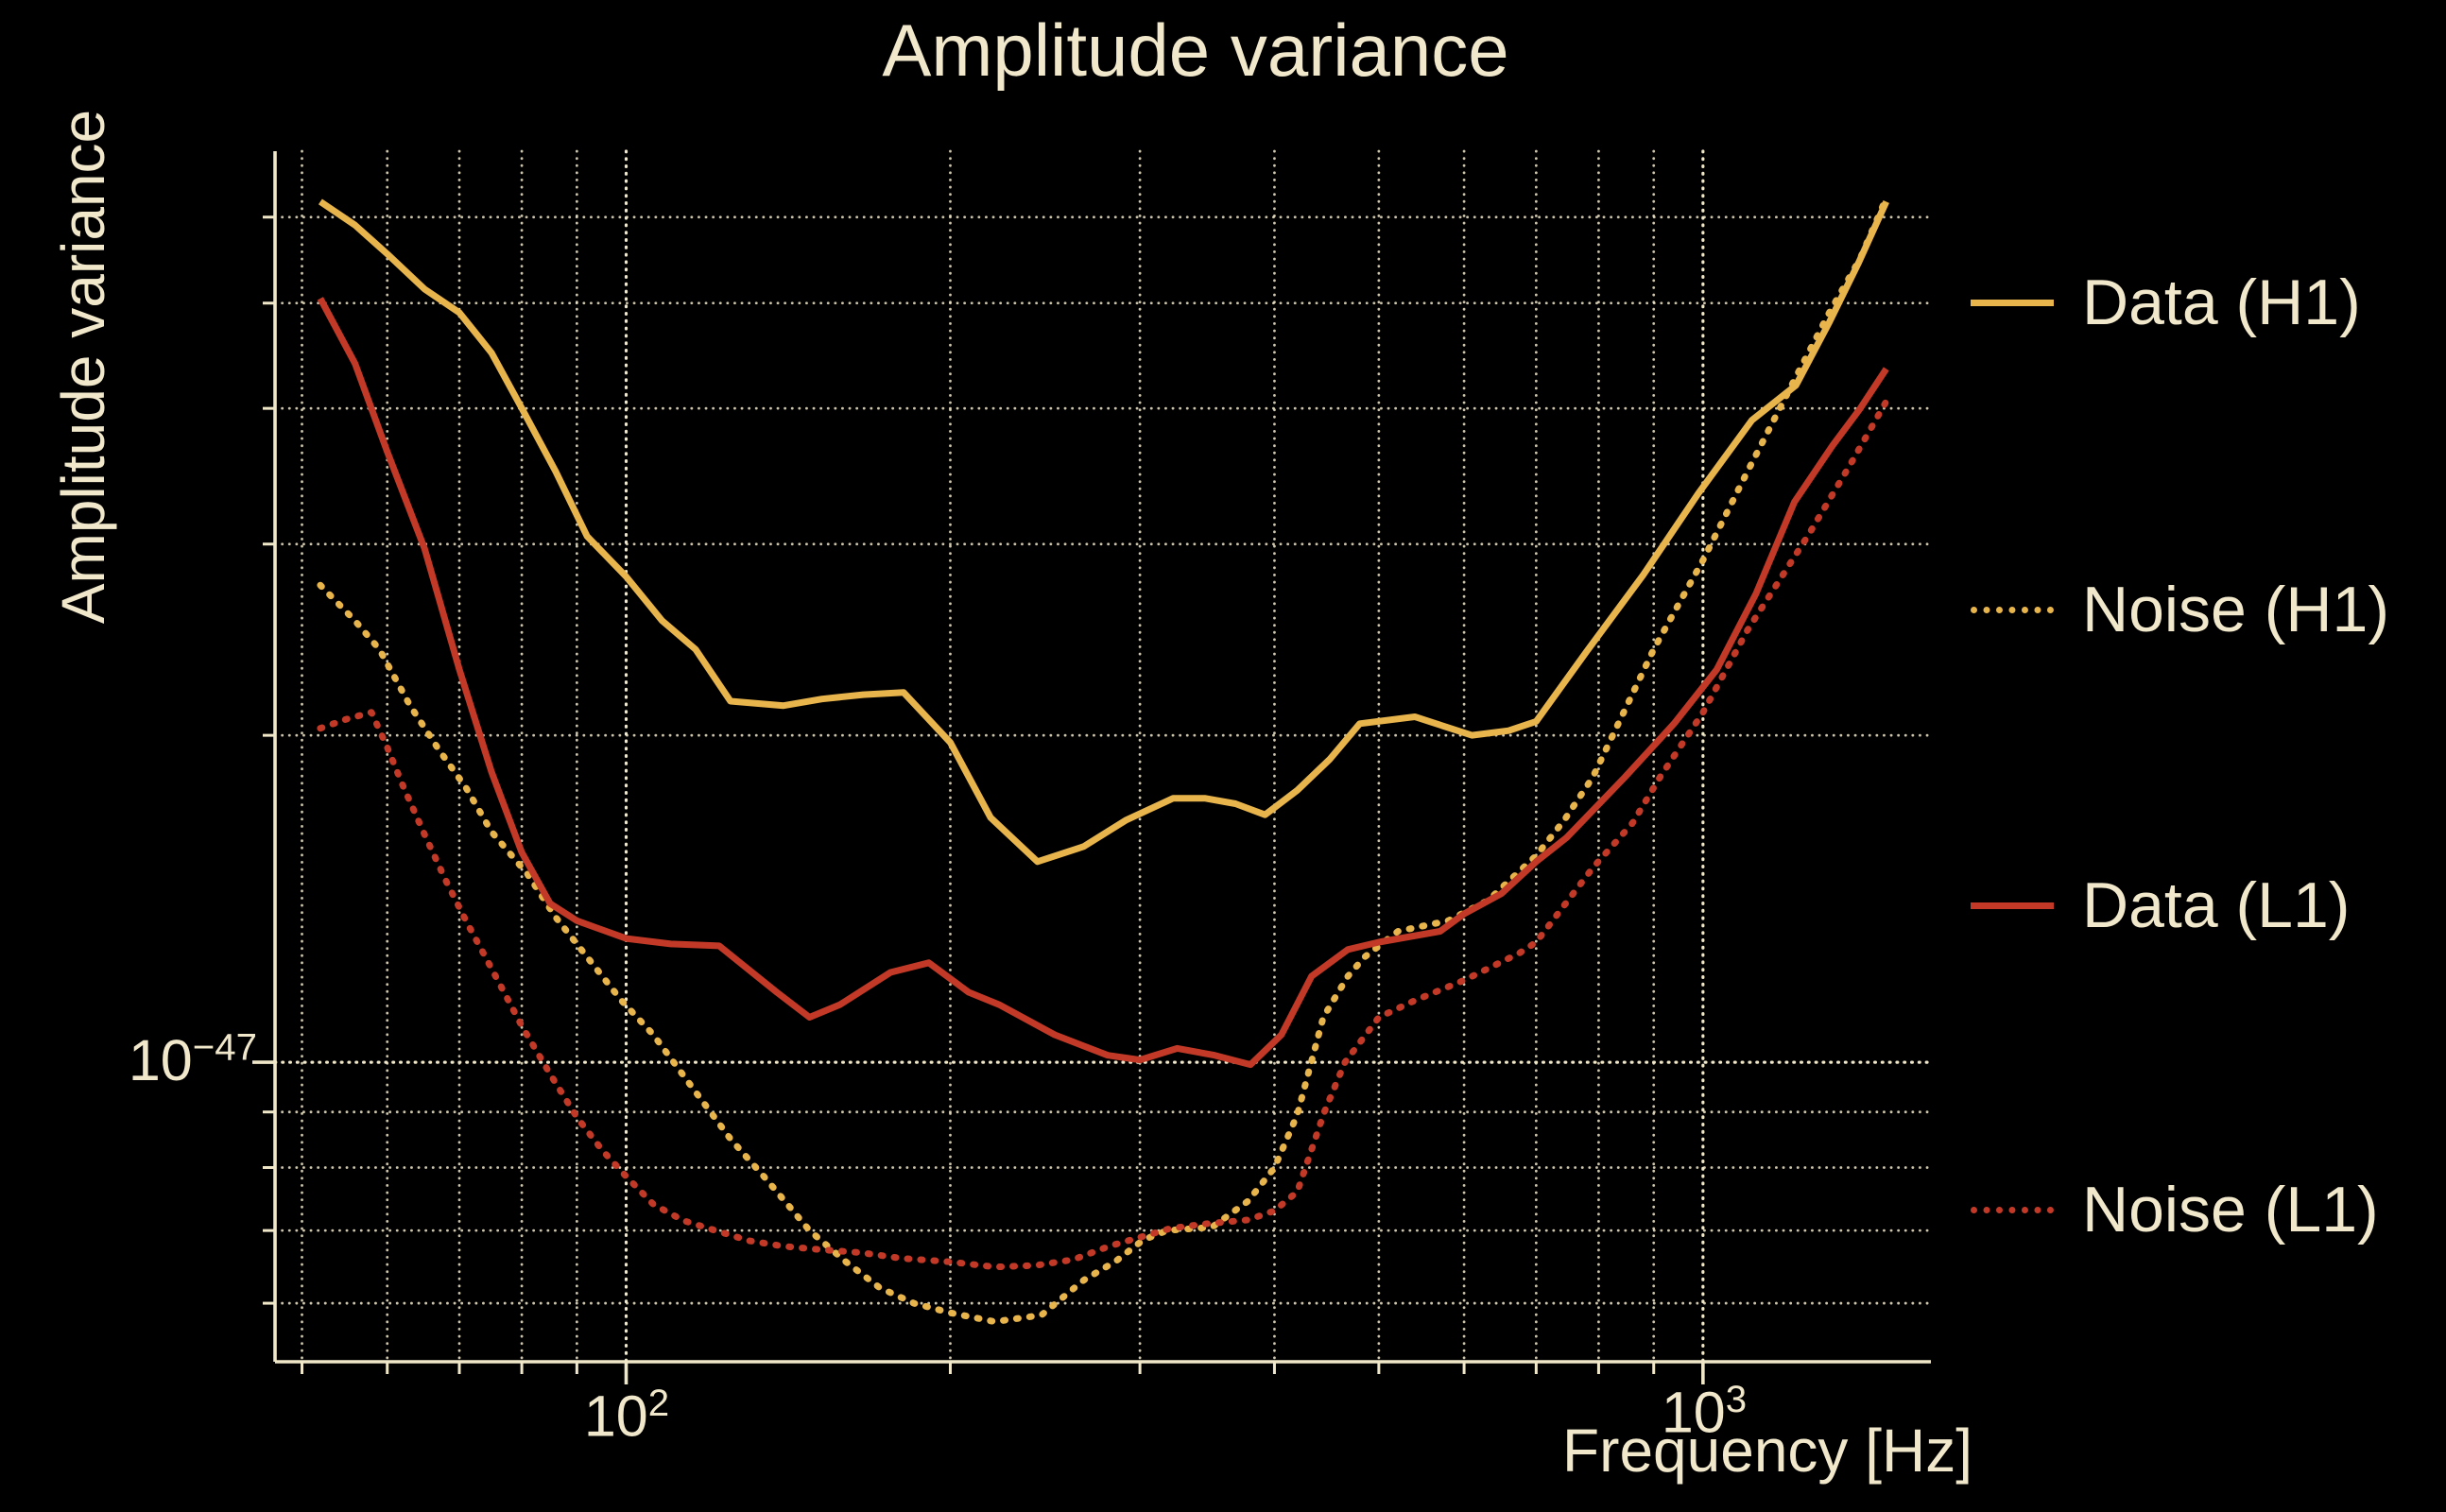 The height and width of the screenshot is (1512, 2446). I want to click on x-tick-label-1000: 10³, so click(1704, 1411).